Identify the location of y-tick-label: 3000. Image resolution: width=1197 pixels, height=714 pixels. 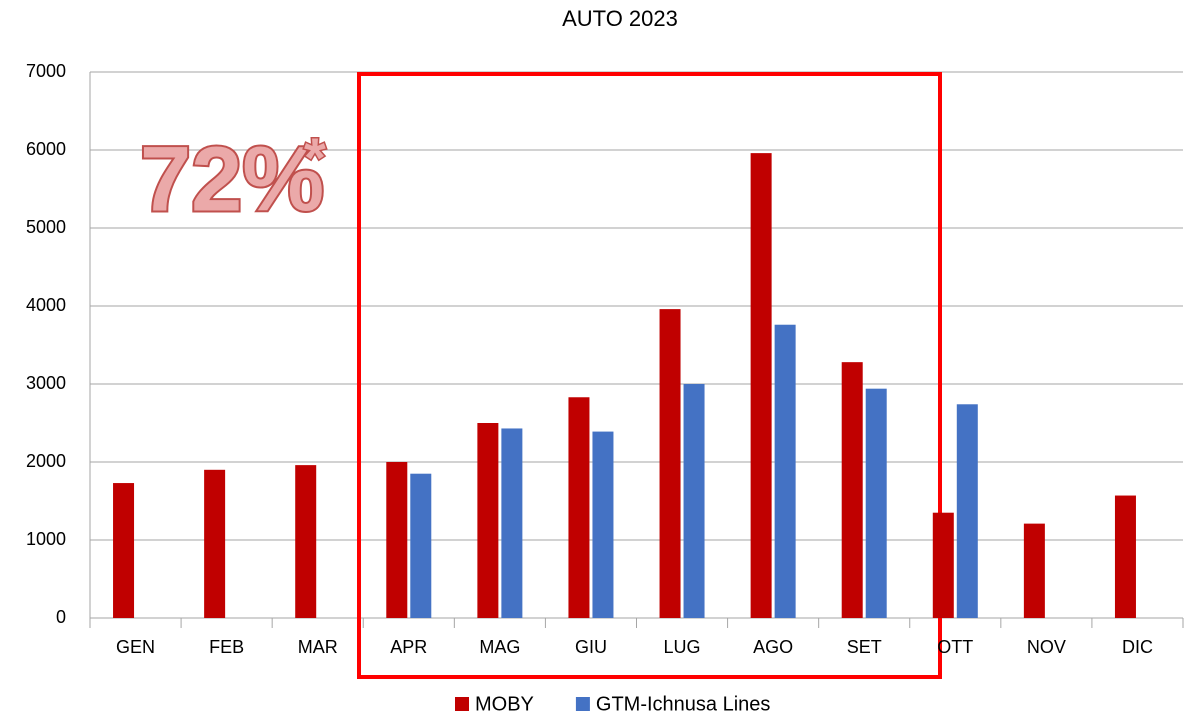
(46, 383).